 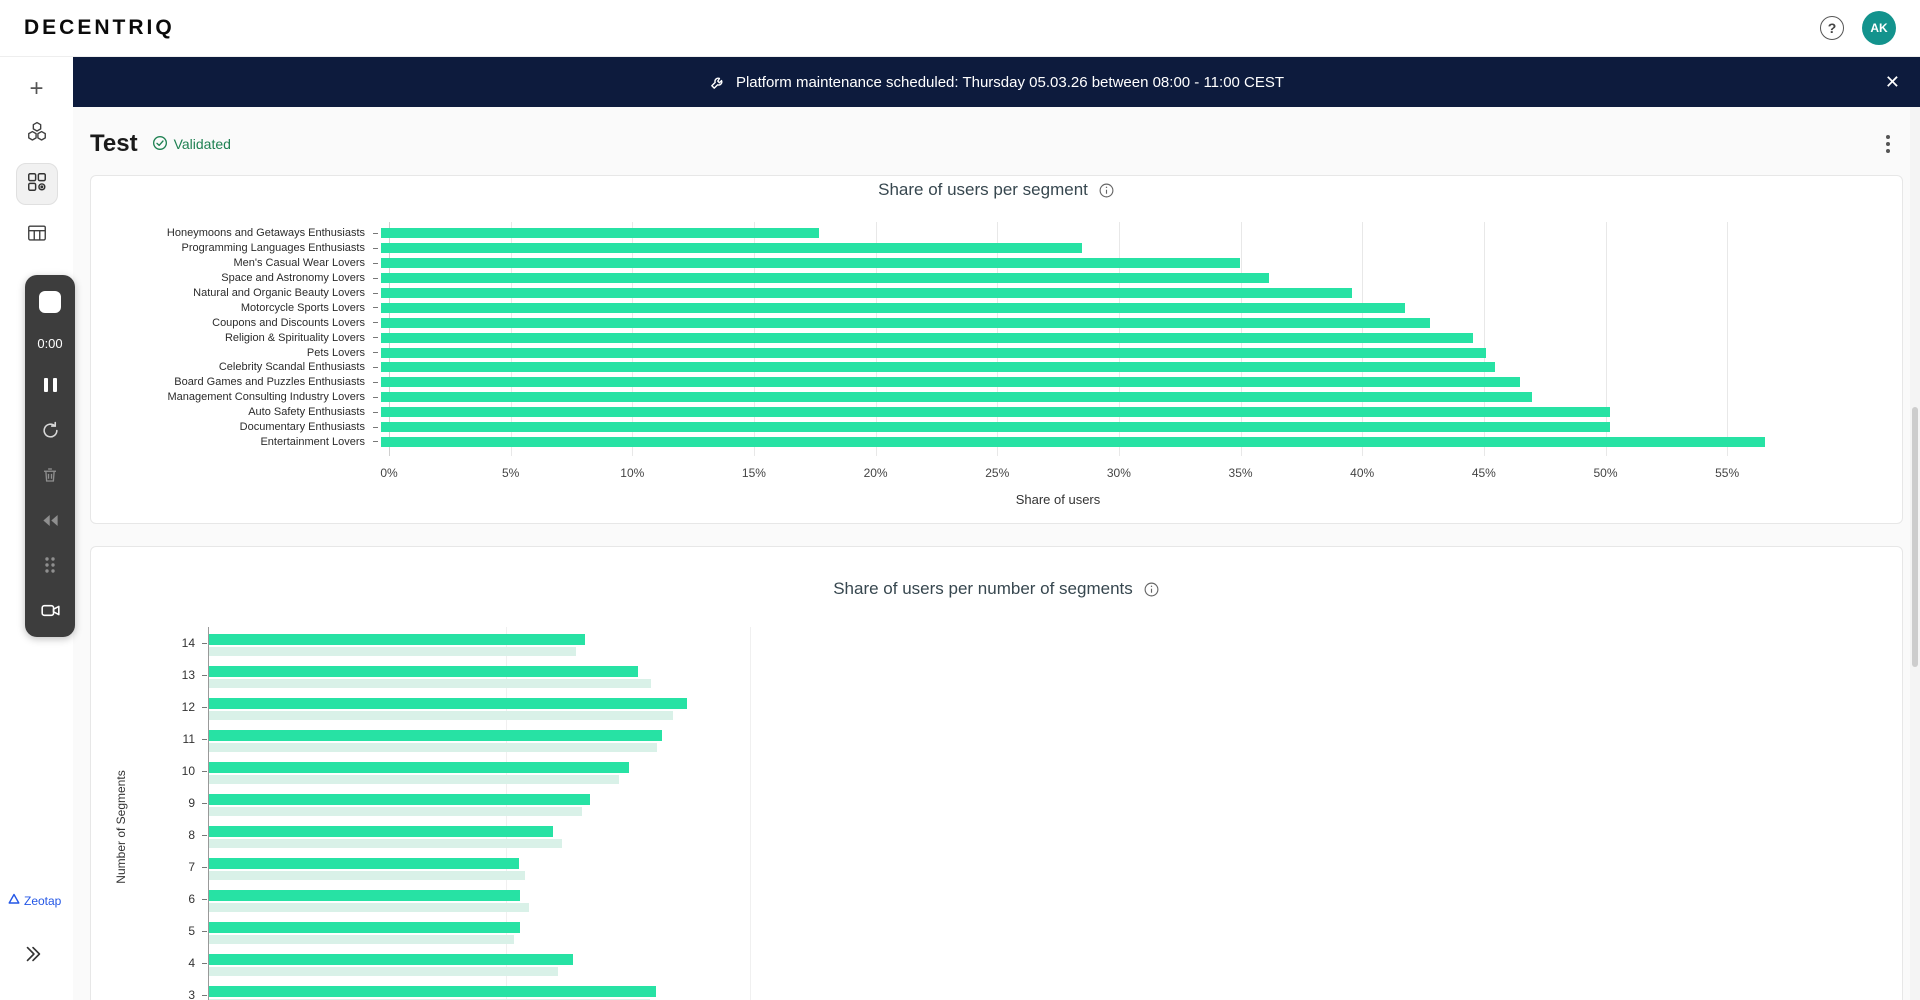 What do you see at coordinates (541, 963) in the screenshot?
I see `numseg-row: 4` at bounding box center [541, 963].